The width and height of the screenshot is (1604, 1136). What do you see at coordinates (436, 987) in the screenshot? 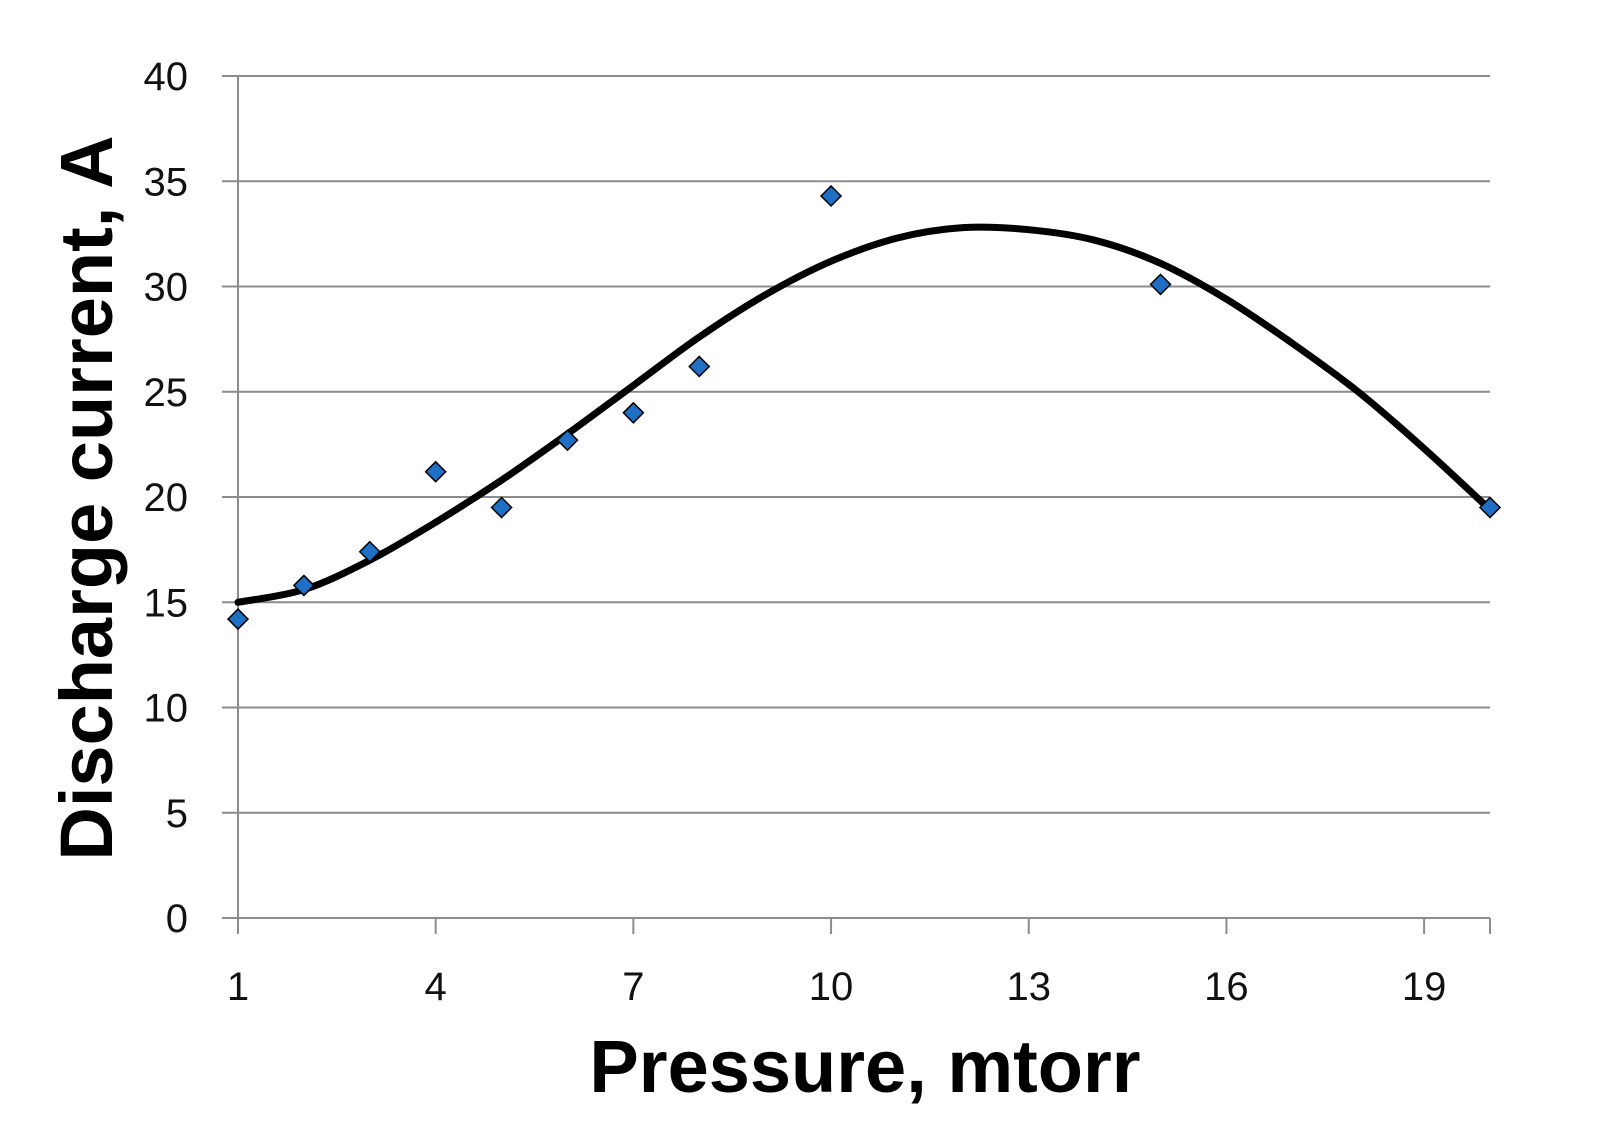
I see `x-tick-label: 4` at bounding box center [436, 987].